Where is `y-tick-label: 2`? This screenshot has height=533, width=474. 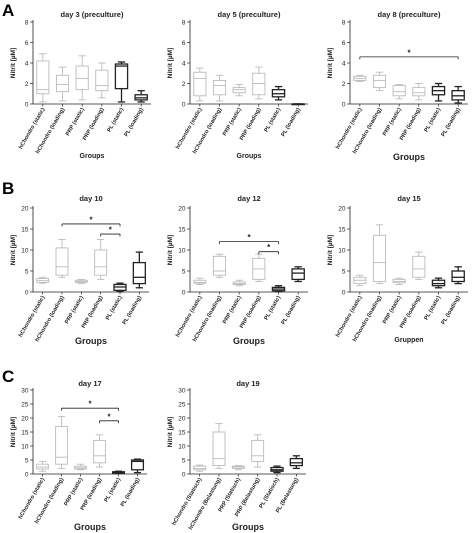
y-tick-label: 2 is located at coordinates (184, 84).